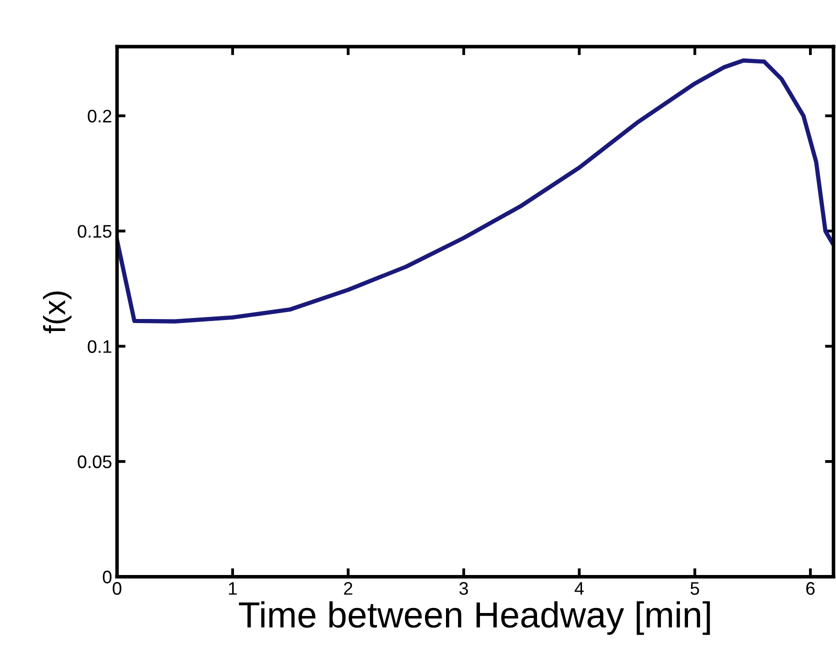  What do you see at coordinates (100, 346) in the screenshot?
I see `y-tick-label: 0.1` at bounding box center [100, 346].